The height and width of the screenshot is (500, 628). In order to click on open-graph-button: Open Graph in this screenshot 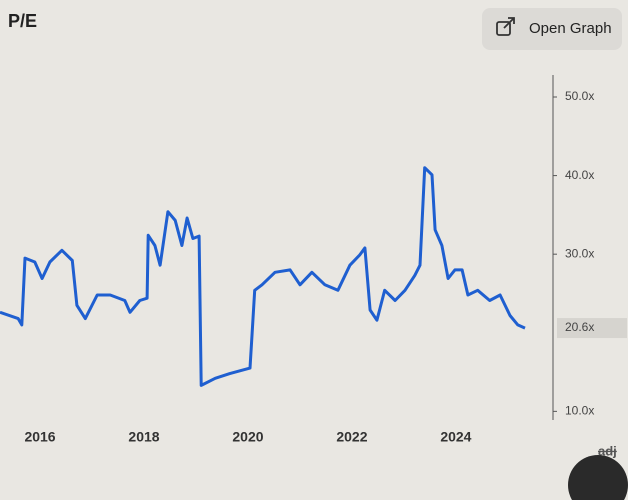, I will do `click(552, 29)`.